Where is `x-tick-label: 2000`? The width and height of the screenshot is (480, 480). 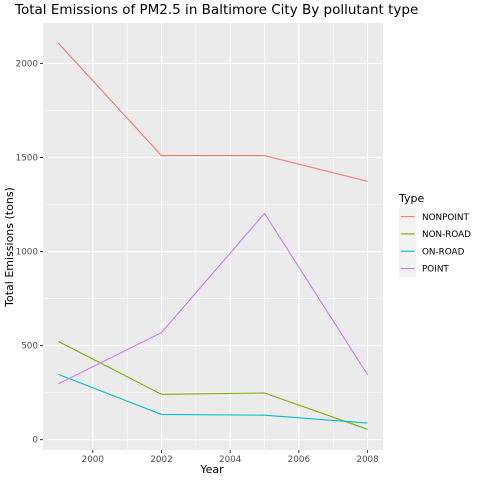 x-tick-label: 2000 is located at coordinates (93, 460).